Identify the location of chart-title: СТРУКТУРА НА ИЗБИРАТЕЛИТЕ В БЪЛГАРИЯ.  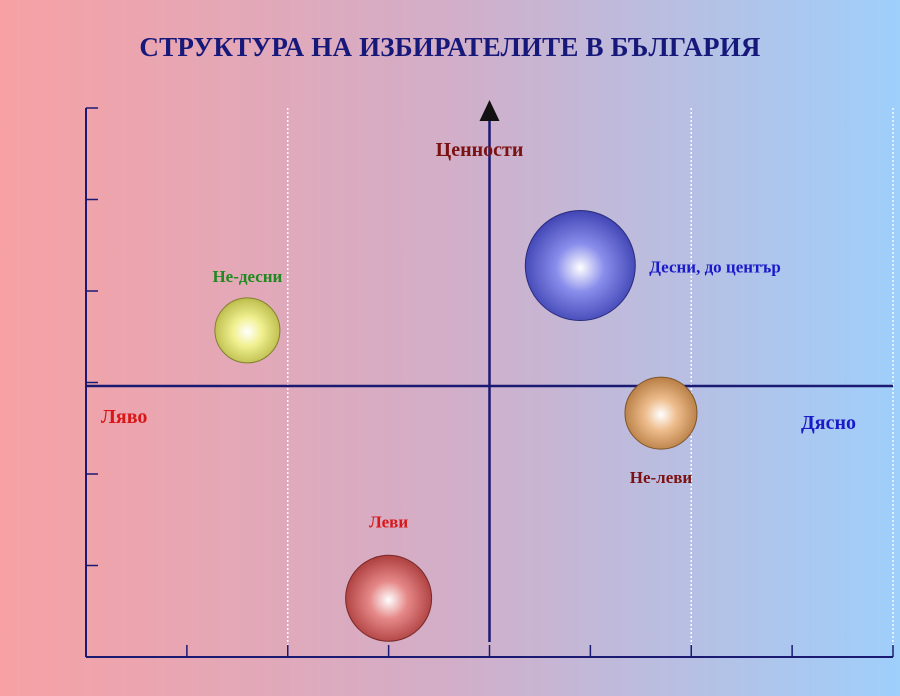
(450, 47).